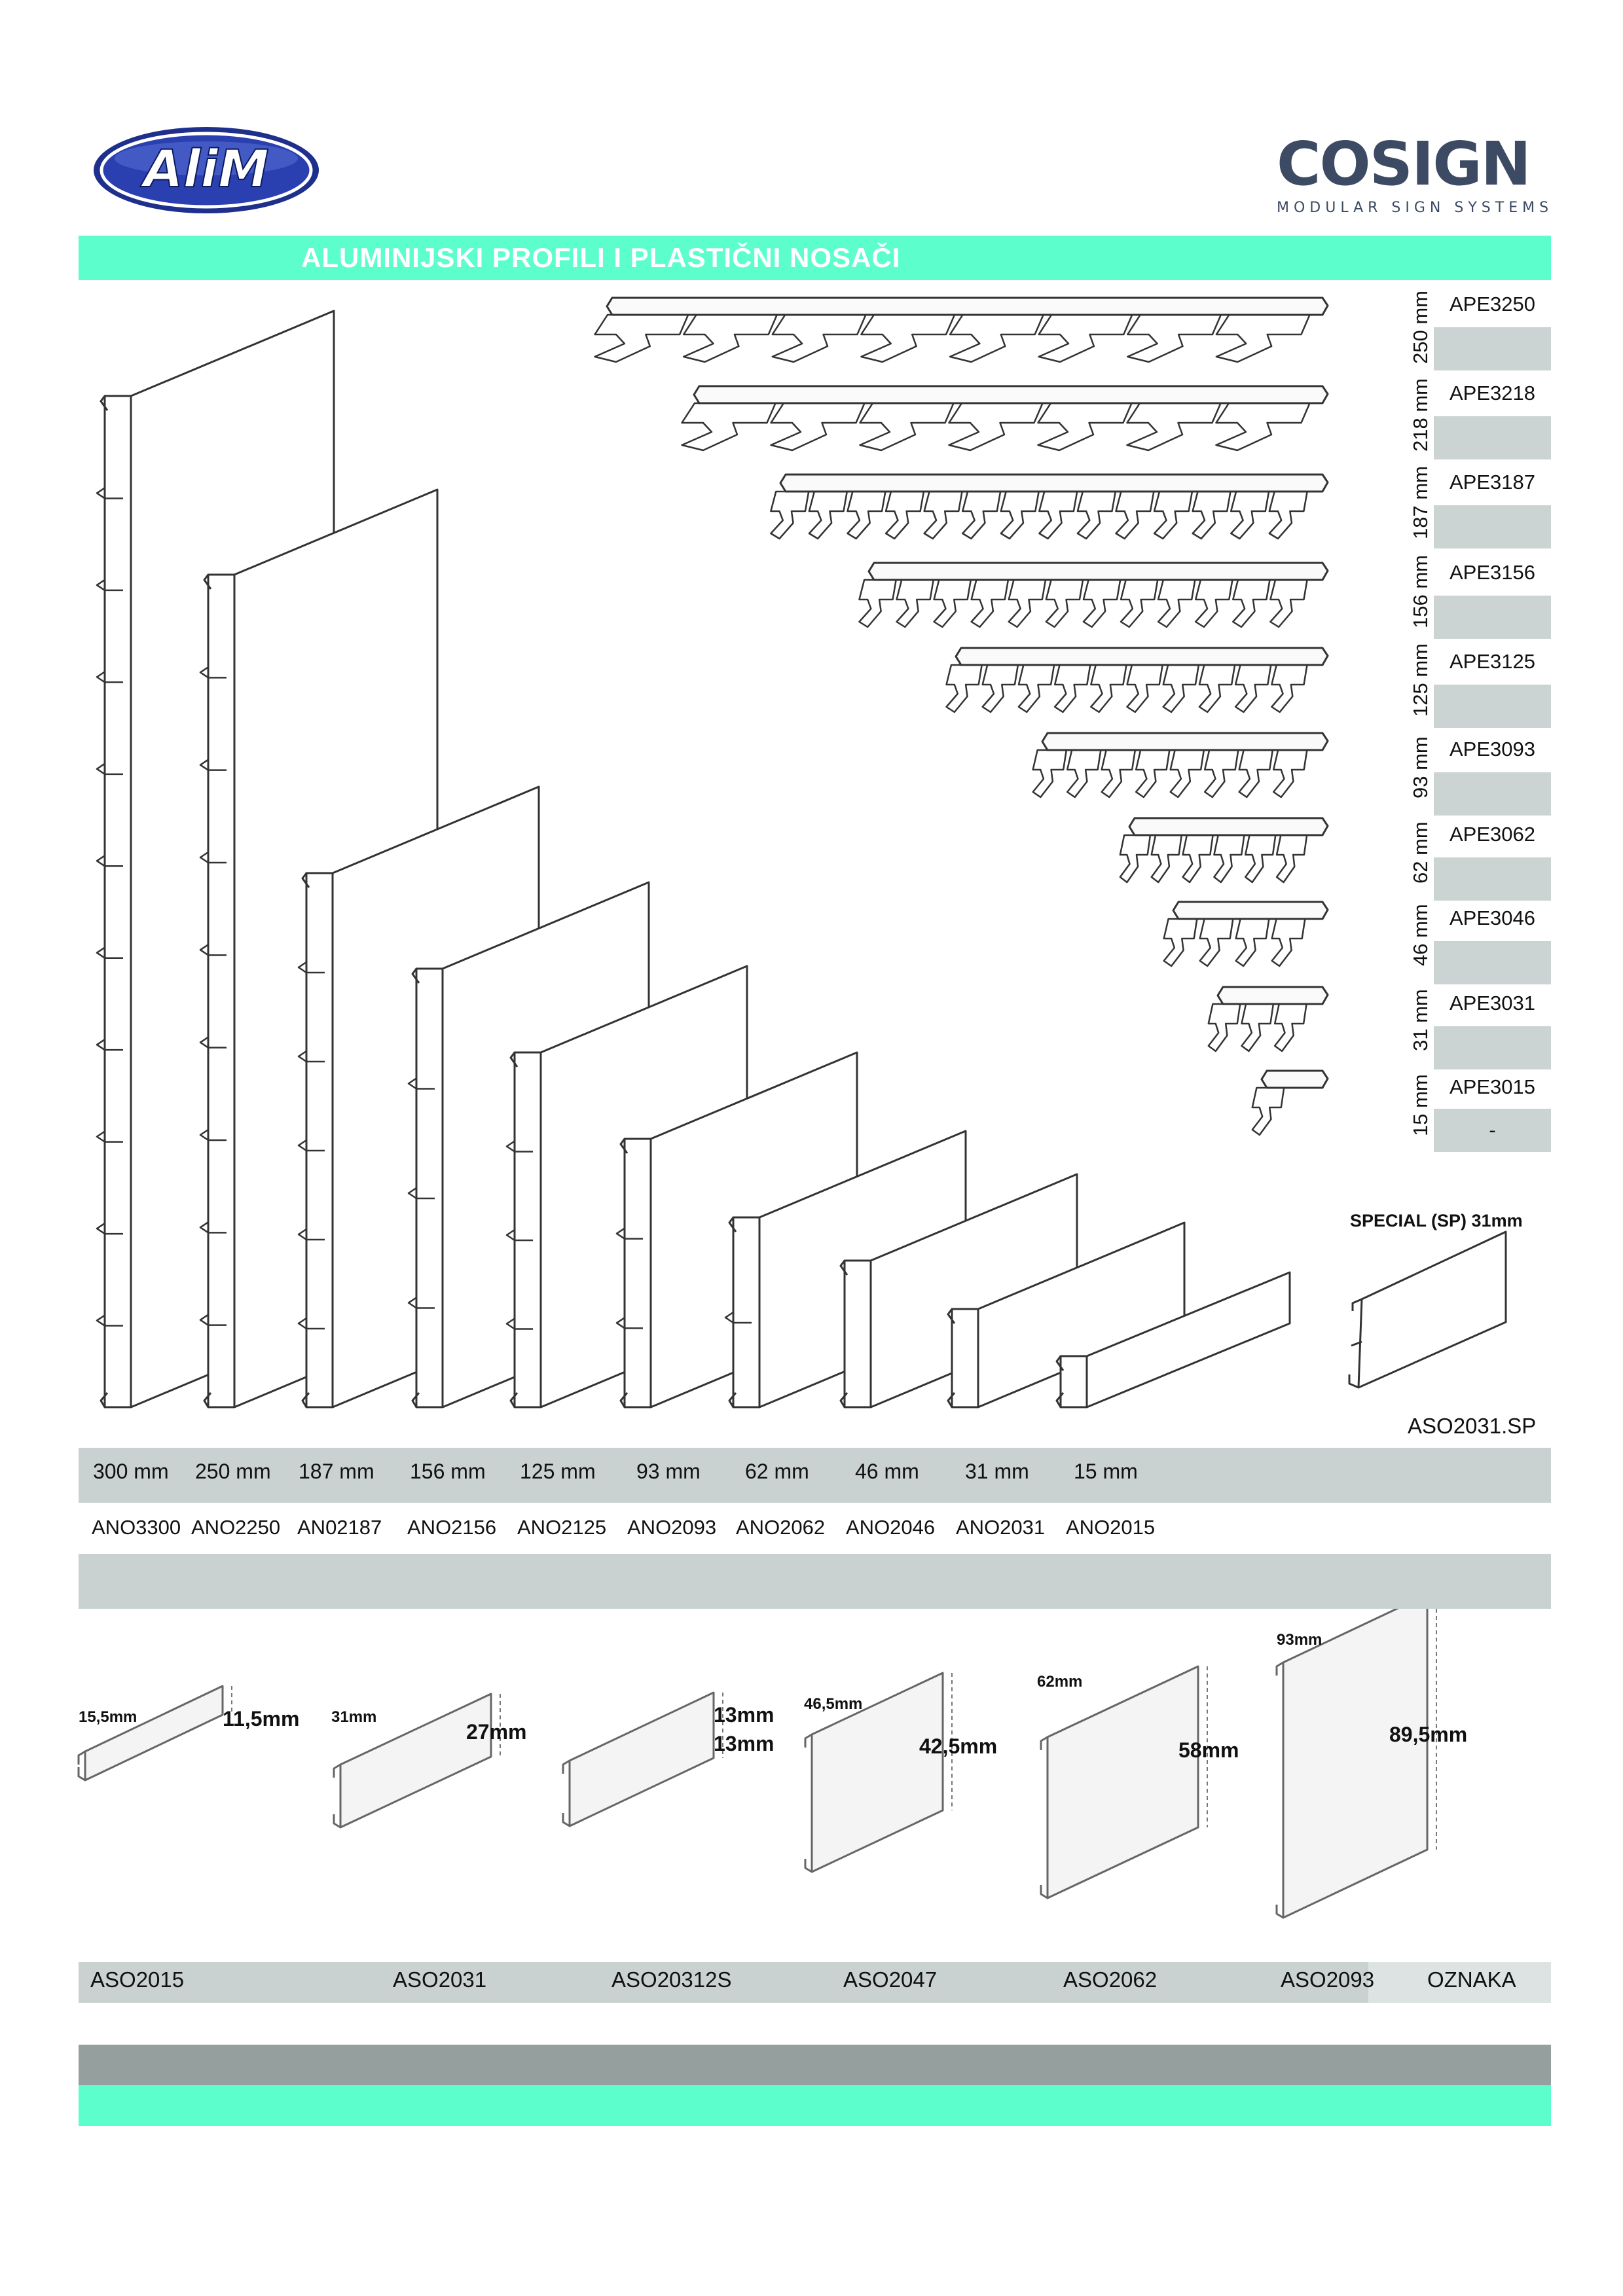 The image size is (1623, 2296). Describe the element at coordinates (777, 1472) in the screenshot. I see `profile-size: 62 mm` at that location.